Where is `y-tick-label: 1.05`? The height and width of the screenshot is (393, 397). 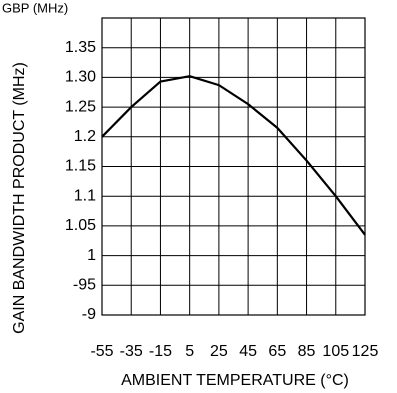 y-tick-label: 1.05 is located at coordinates (80, 225).